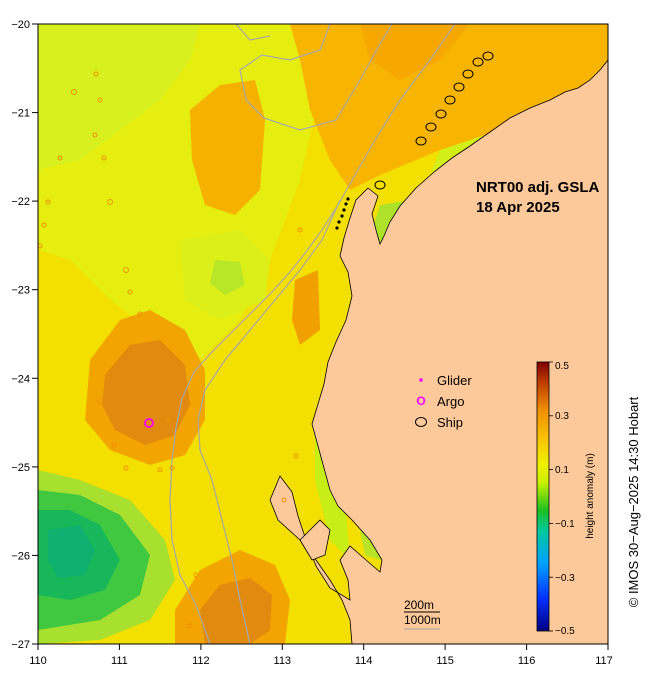 This screenshot has height=684, width=648. I want to click on argo-float-highlight, so click(149, 423).